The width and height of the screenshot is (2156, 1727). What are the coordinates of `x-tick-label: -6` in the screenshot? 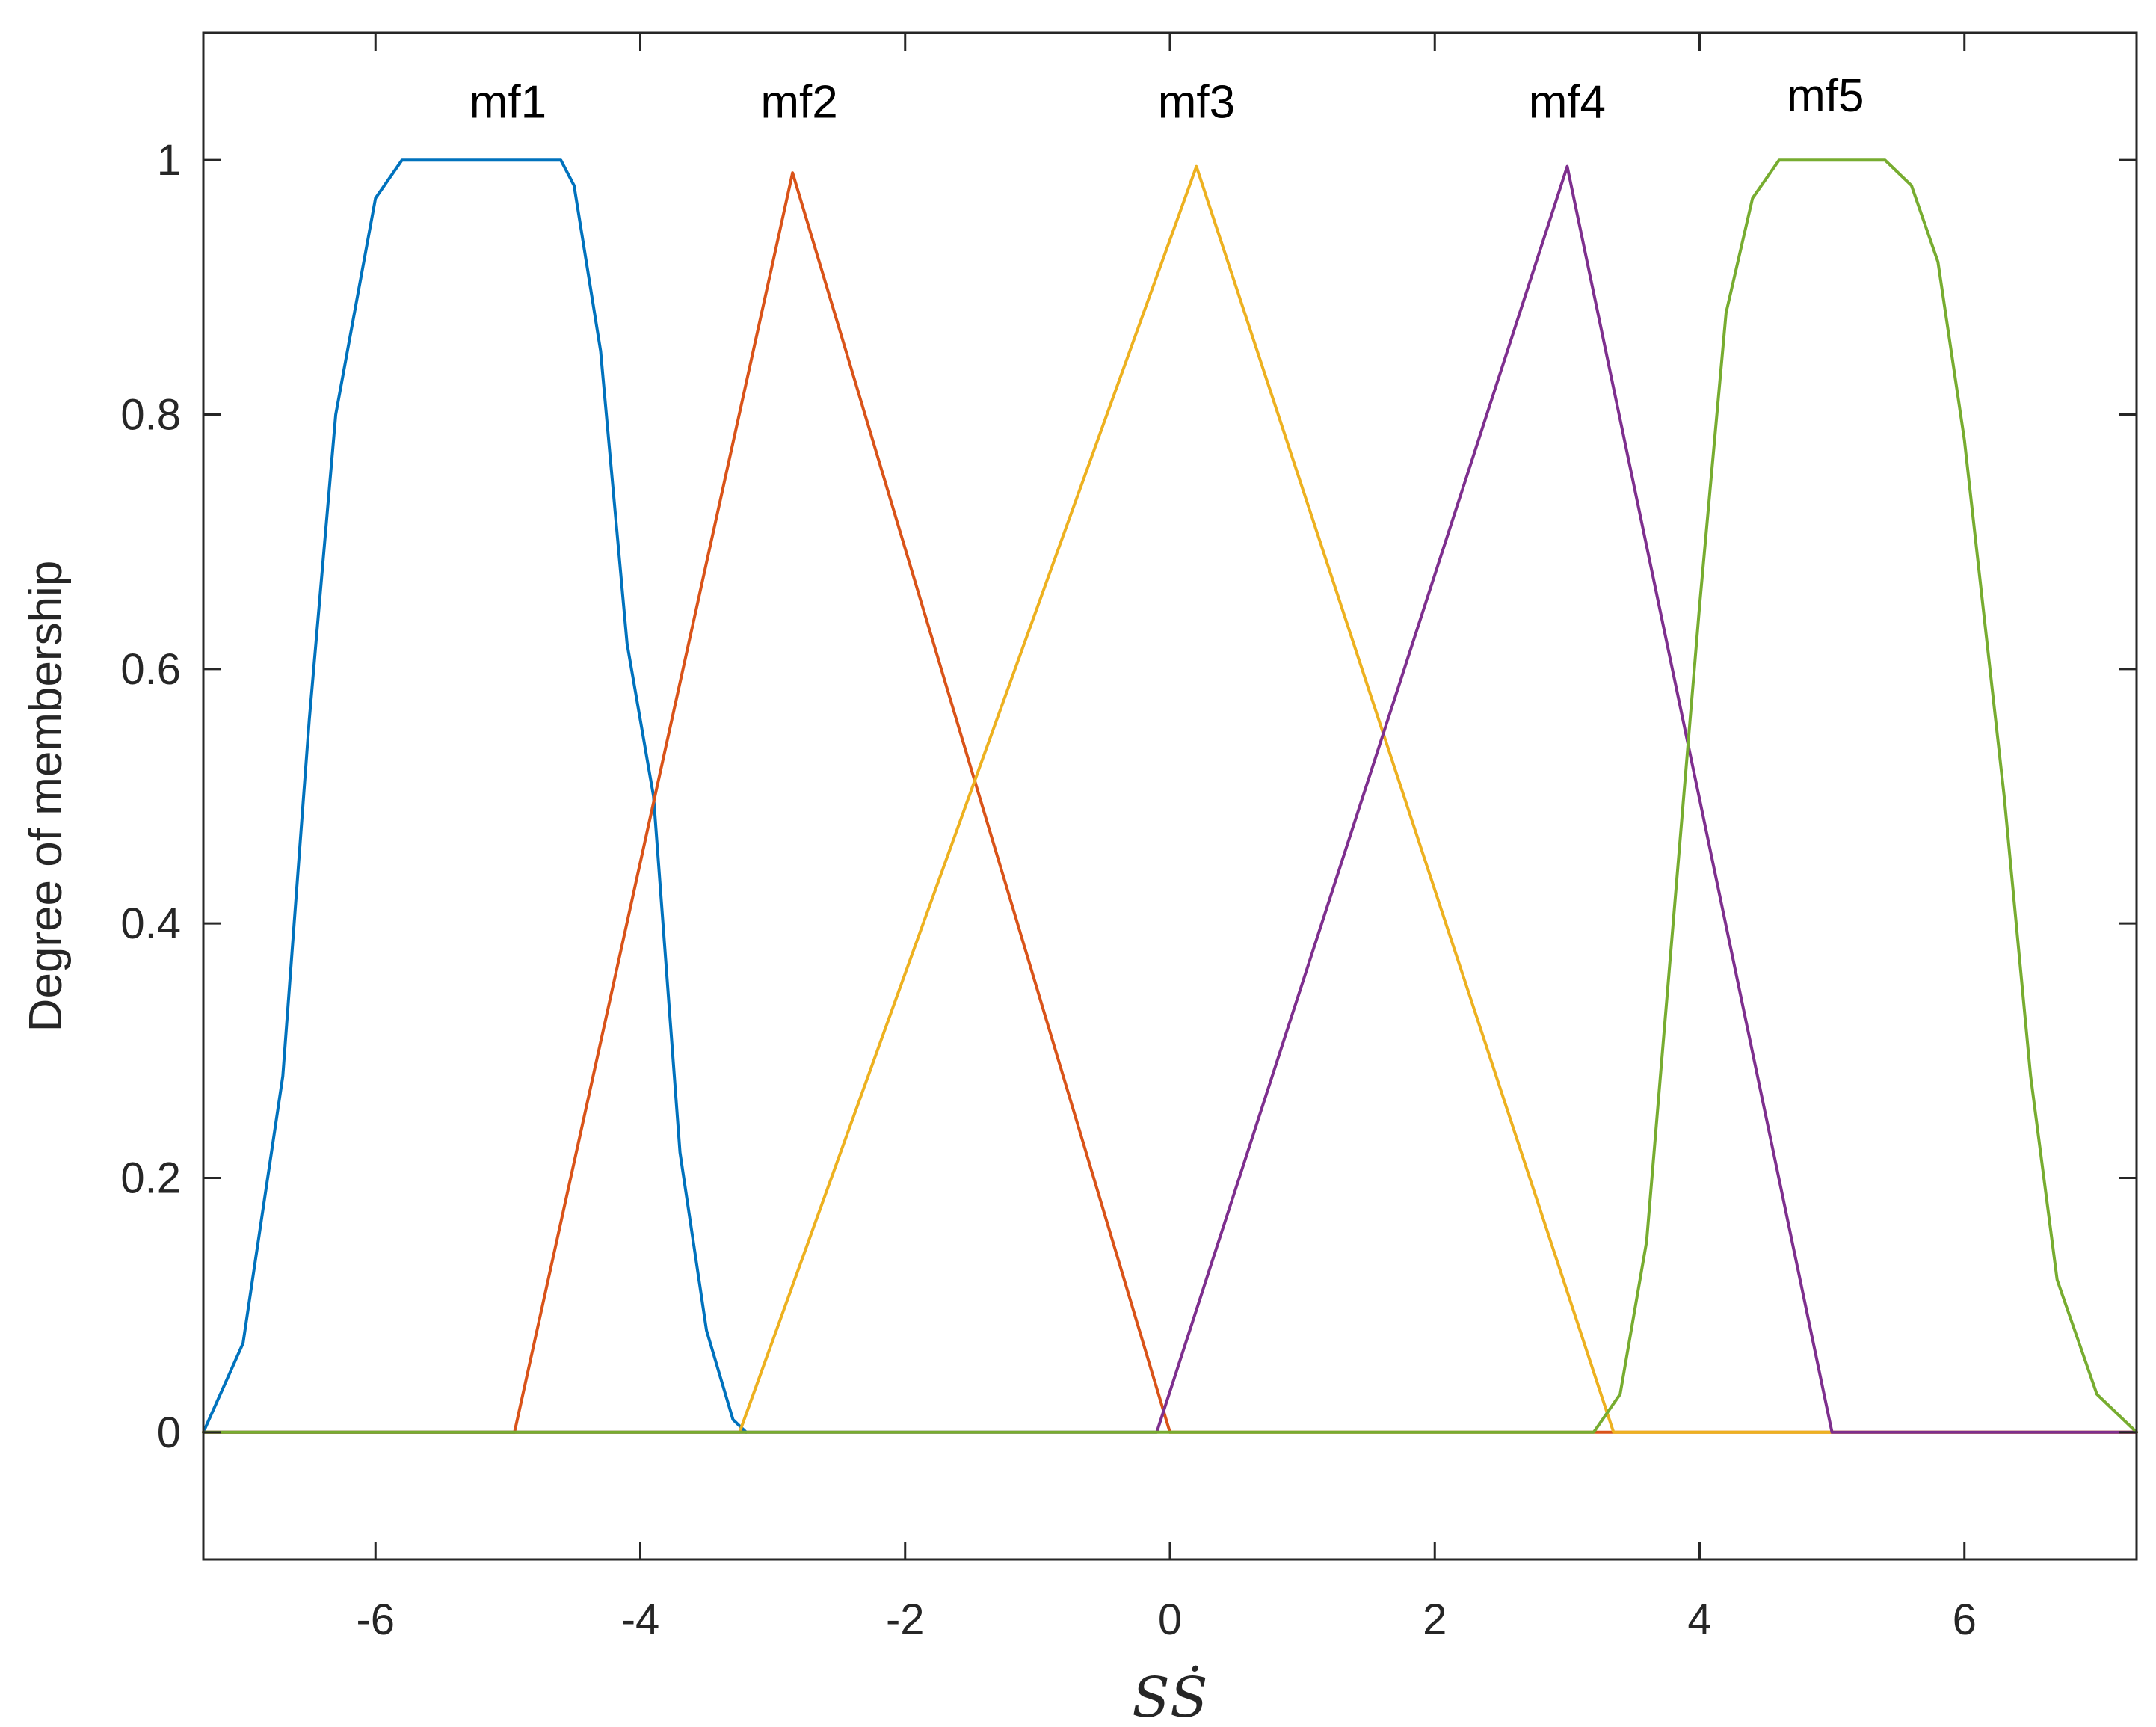 It's located at (375, 1619).